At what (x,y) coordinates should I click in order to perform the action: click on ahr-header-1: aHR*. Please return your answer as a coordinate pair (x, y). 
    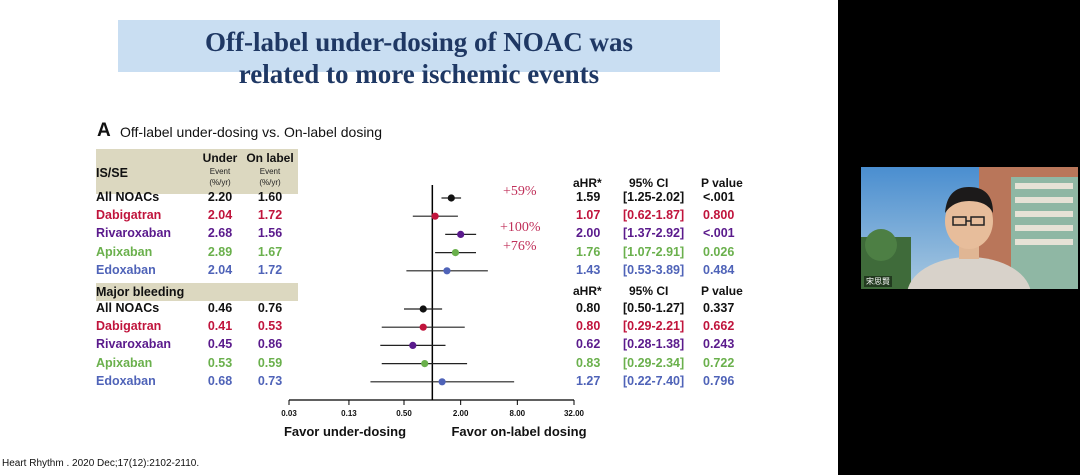
    Looking at the image, I should click on (587, 183).